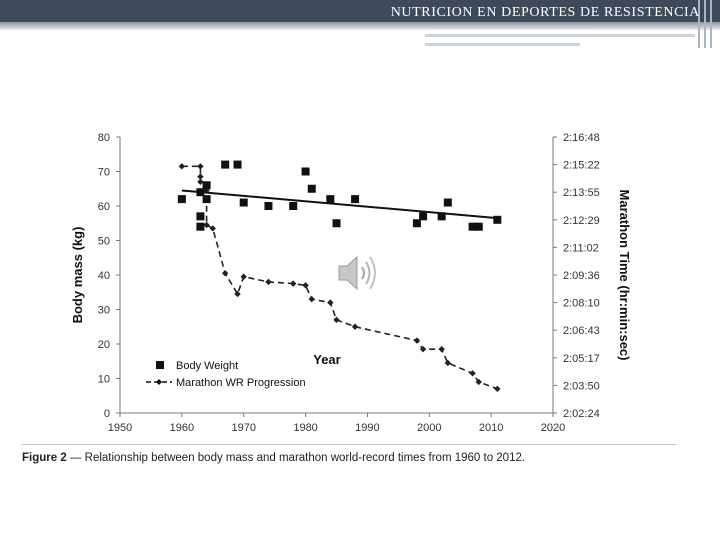 Image resolution: width=720 pixels, height=540 pixels. I want to click on legend: Body Weight Marathon WR Progression, so click(226, 374).